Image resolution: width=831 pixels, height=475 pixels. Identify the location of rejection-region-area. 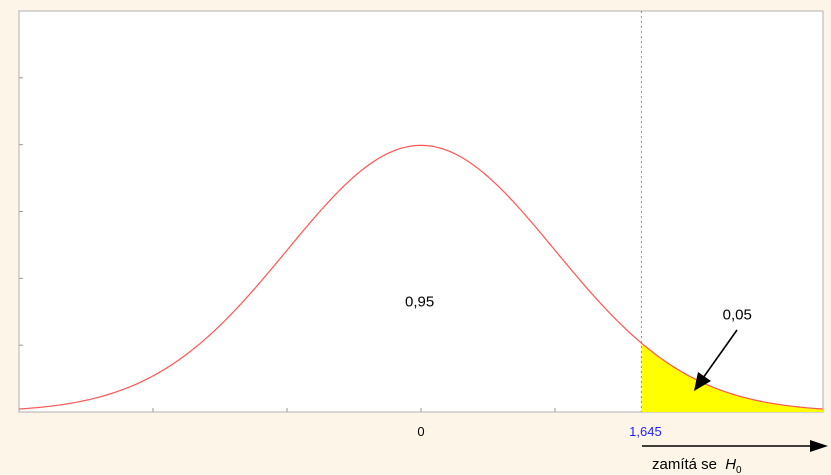
(732, 377).